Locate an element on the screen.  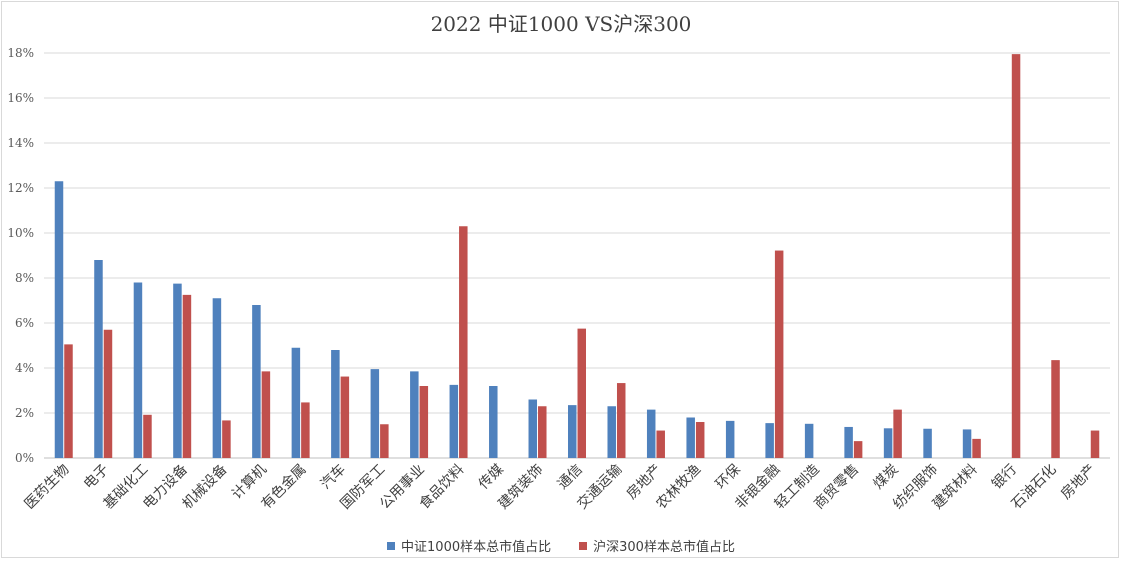
x-tick-label: 医药生物 is located at coordinates (47, 487).